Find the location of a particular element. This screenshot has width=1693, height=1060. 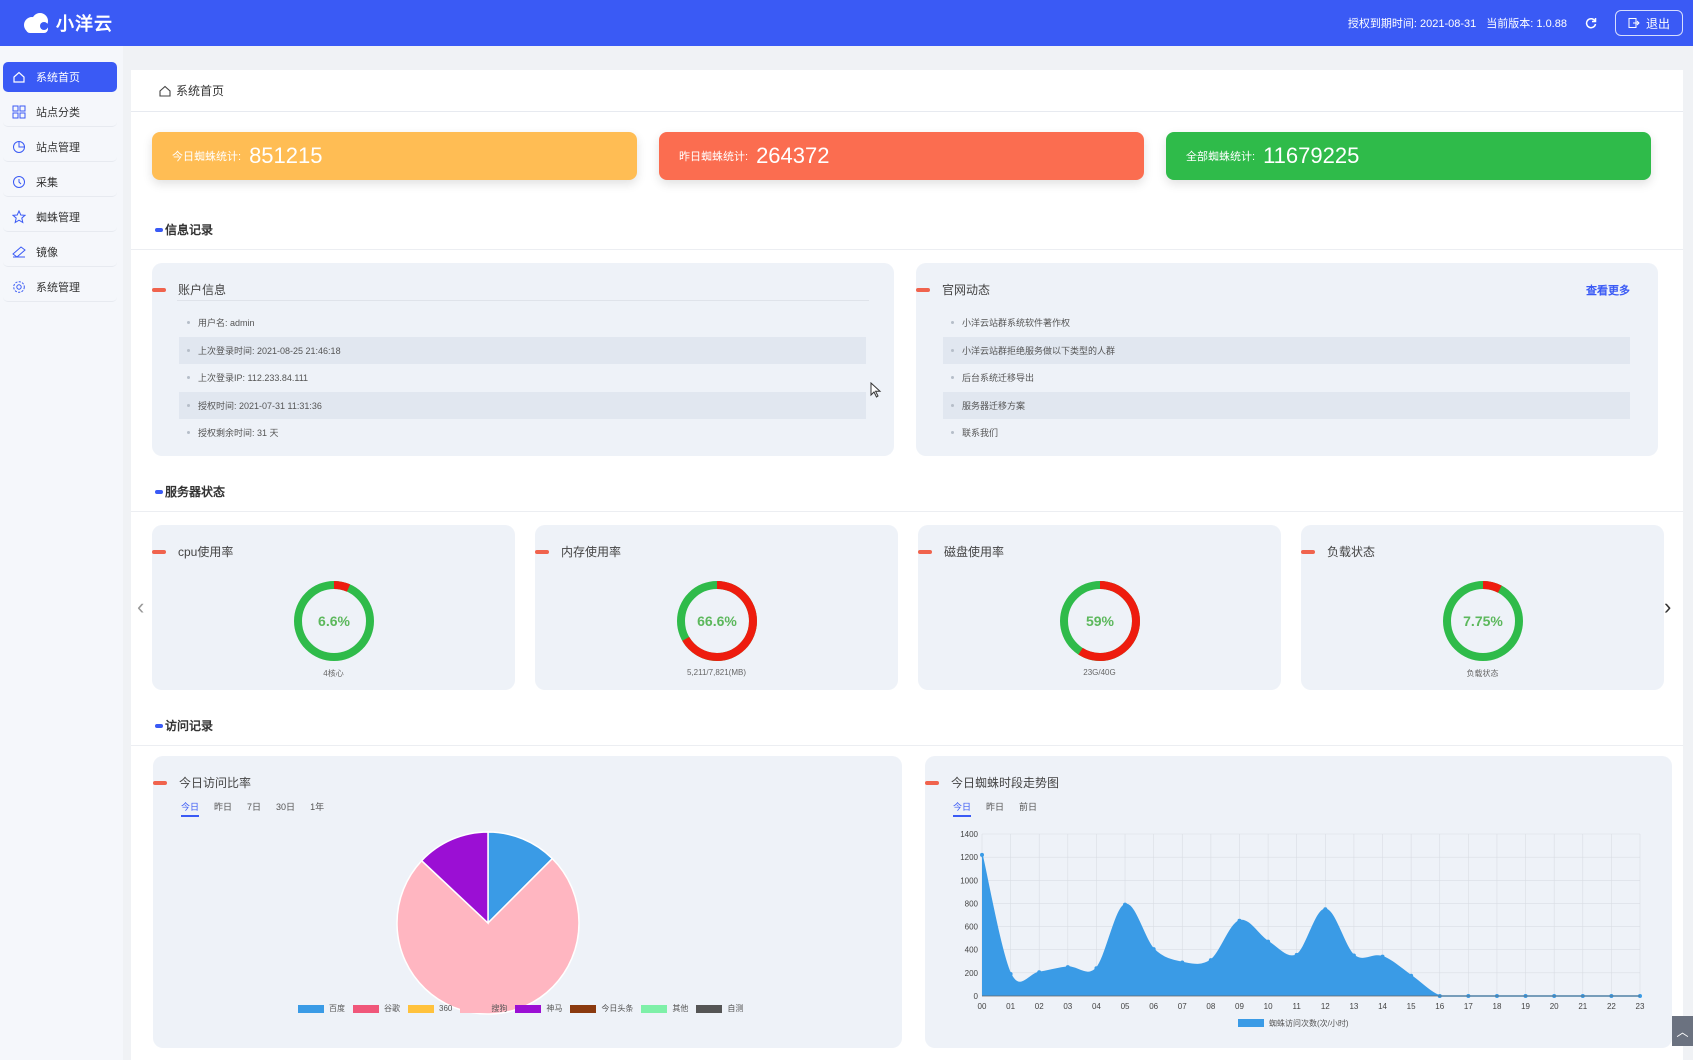

news-item: 联系我们 is located at coordinates (1286, 433).